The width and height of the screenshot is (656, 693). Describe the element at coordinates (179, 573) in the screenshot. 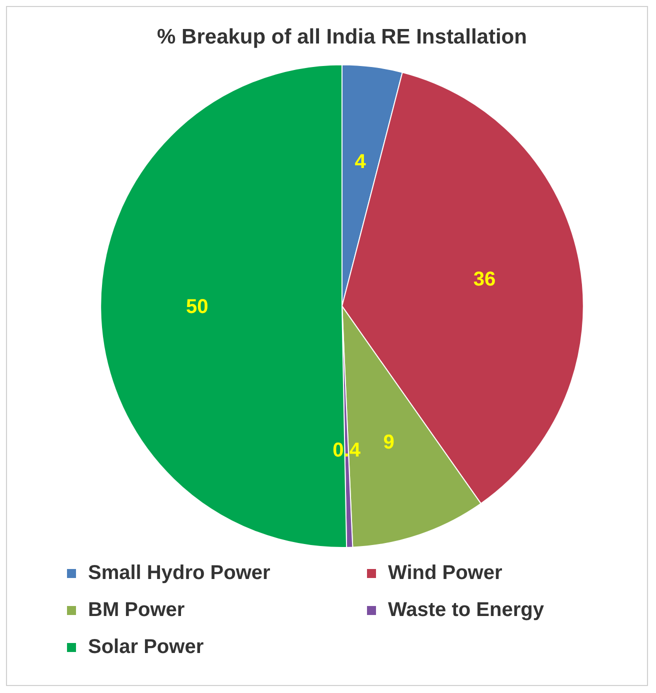

I see `legend-label: Small Hydro Power` at that location.